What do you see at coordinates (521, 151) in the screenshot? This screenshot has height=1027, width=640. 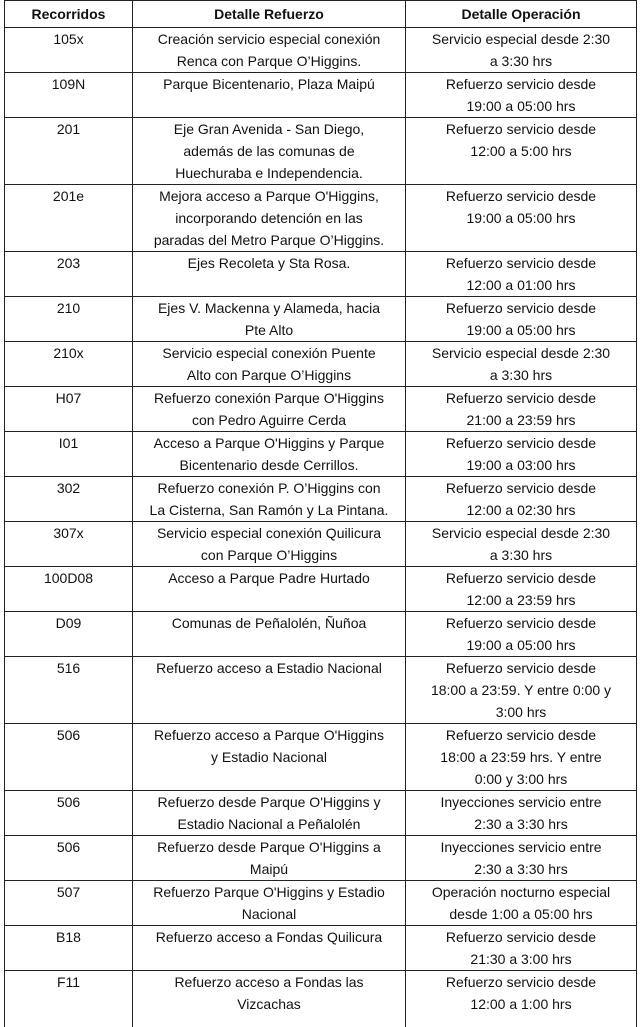 I see `operation-cell: Refuerzo servicio desde 12:00 a 5:00 hrs` at bounding box center [521, 151].